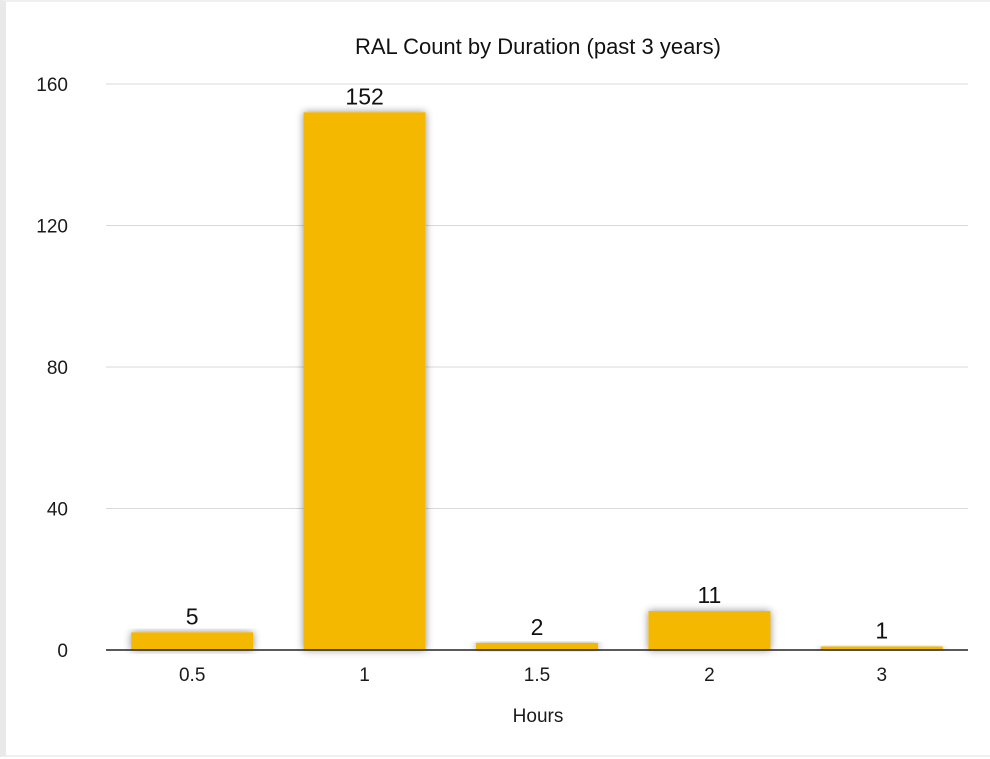  What do you see at coordinates (709, 675) in the screenshot?
I see `x-tick-label: 2` at bounding box center [709, 675].